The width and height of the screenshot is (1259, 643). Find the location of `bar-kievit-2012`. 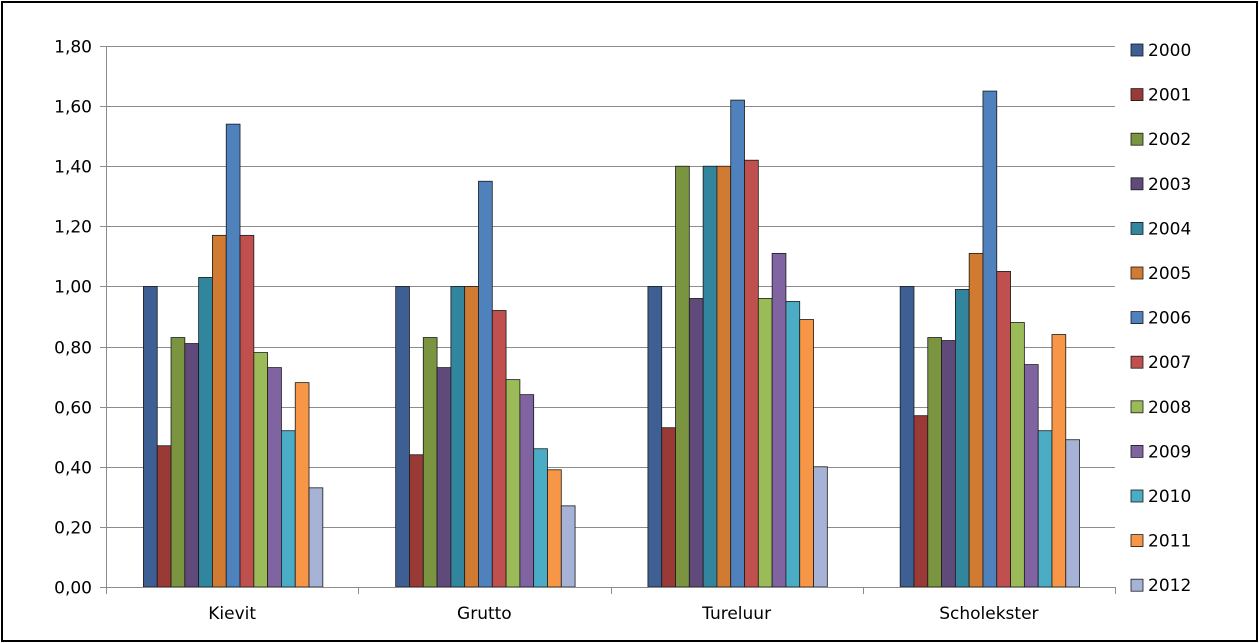

bar-kievit-2012 is located at coordinates (316, 537).